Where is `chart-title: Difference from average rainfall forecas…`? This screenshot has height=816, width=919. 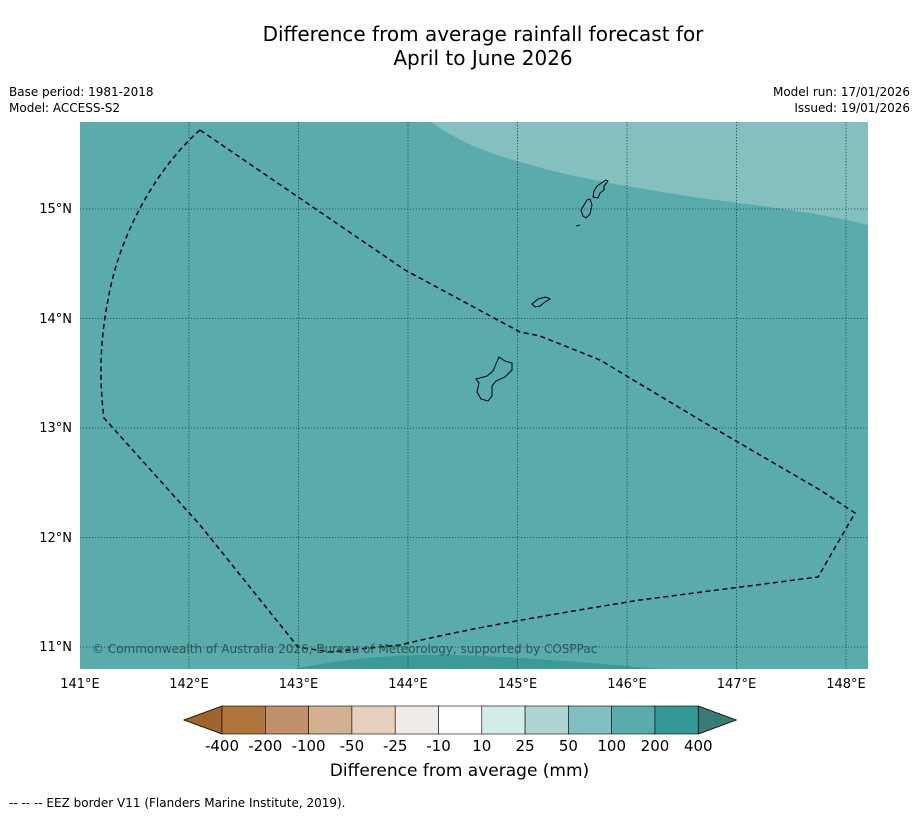
chart-title: Difference from average rainfall forecas… is located at coordinates (459, 46).